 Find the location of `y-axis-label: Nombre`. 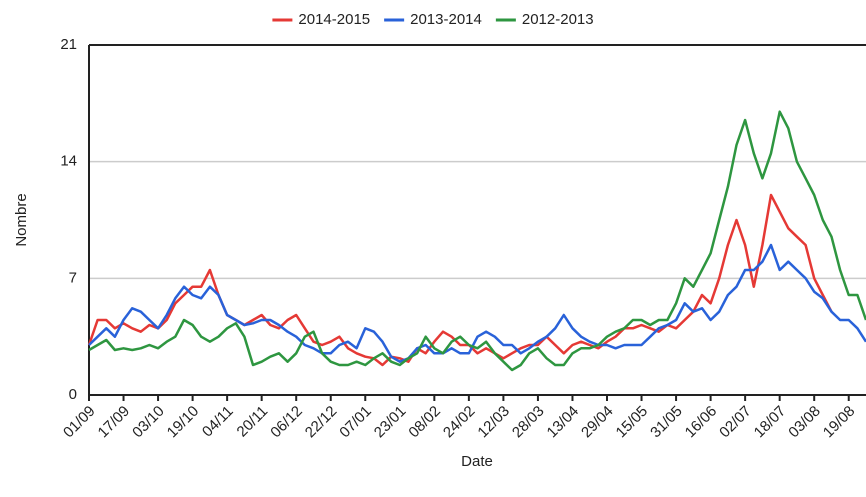

y-axis-label: Nombre is located at coordinates (21, 219).